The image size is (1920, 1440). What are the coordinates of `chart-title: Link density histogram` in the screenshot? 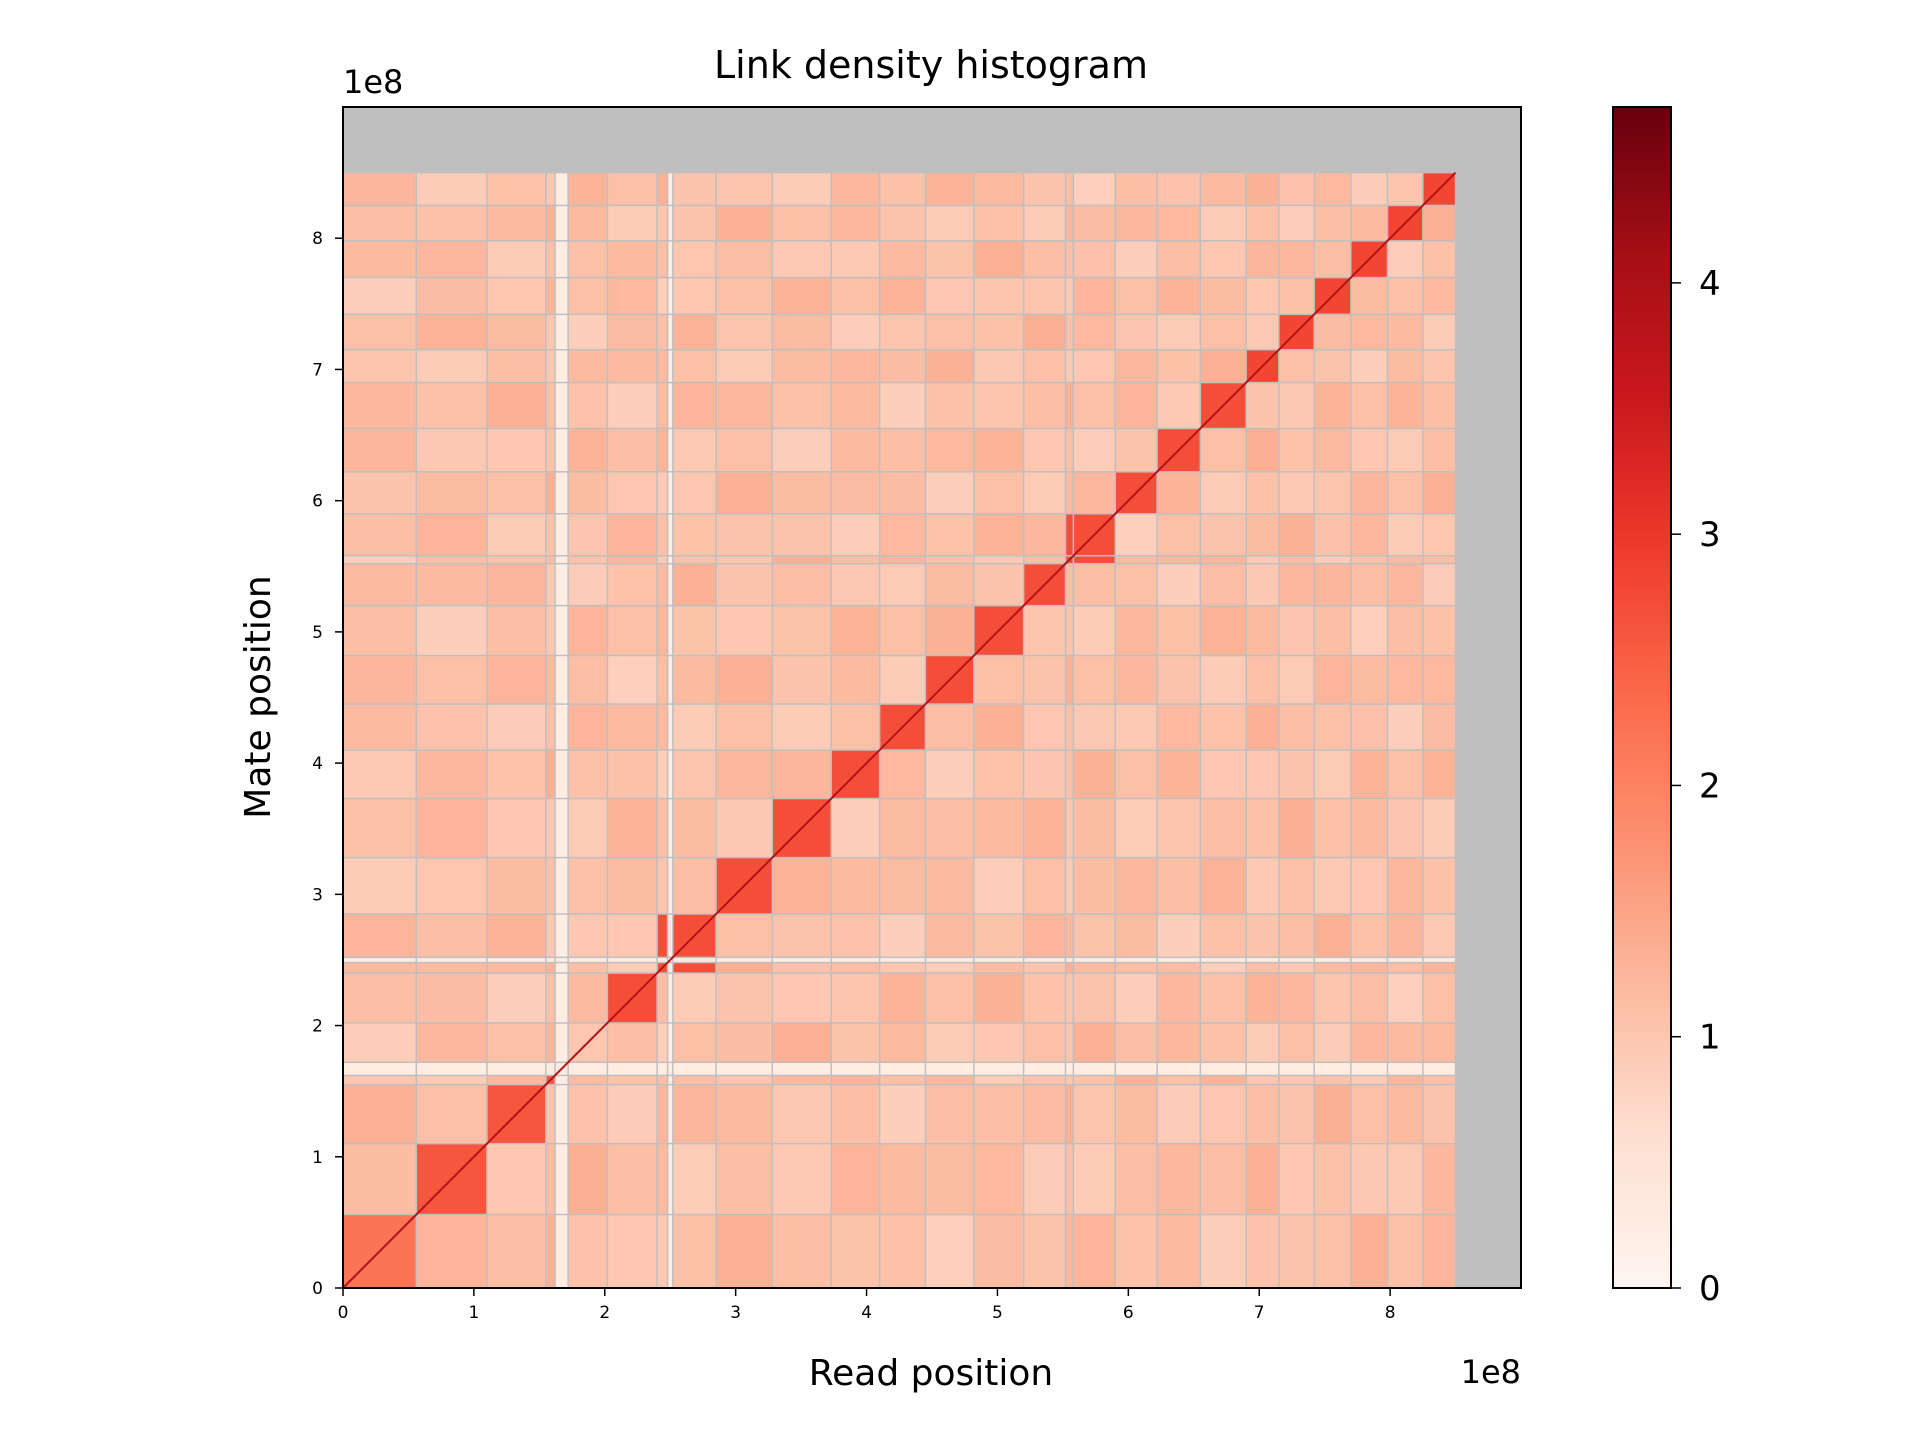 It's located at (931, 65).